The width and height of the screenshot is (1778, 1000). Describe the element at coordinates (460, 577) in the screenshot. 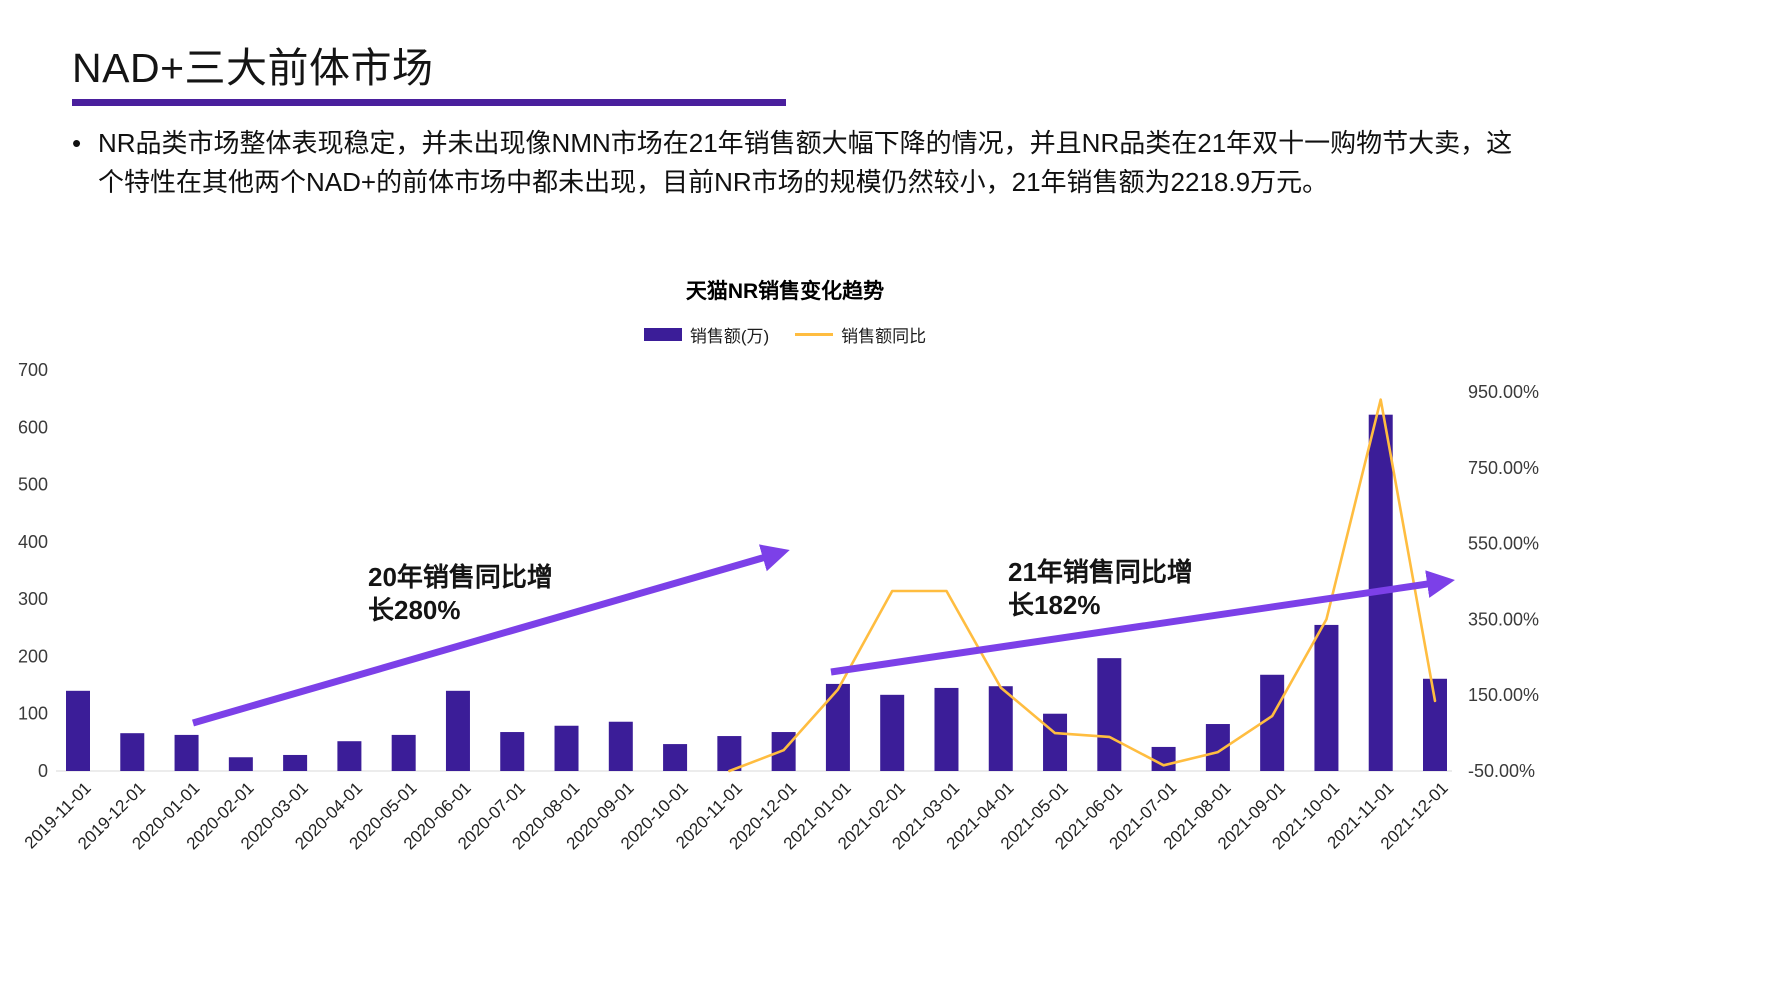

I see `annotation-text: 20年销售同比增` at that location.